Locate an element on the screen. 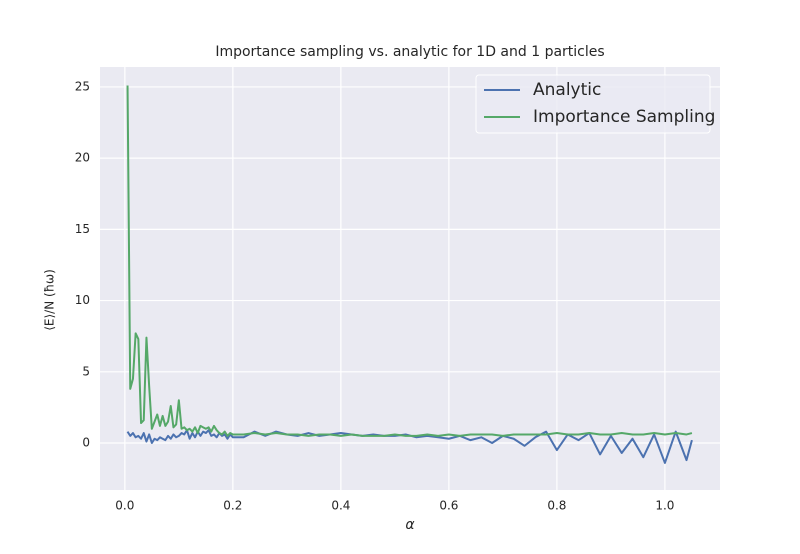 The image size is (800, 554). y-axis-label: ⟨E⟩/N (ħω) is located at coordinates (50, 300).